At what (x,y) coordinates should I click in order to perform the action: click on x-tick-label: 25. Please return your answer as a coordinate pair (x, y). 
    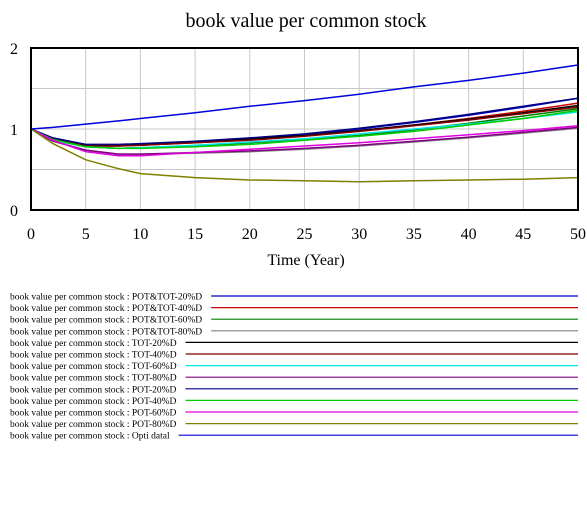
    Looking at the image, I should click on (305, 234).